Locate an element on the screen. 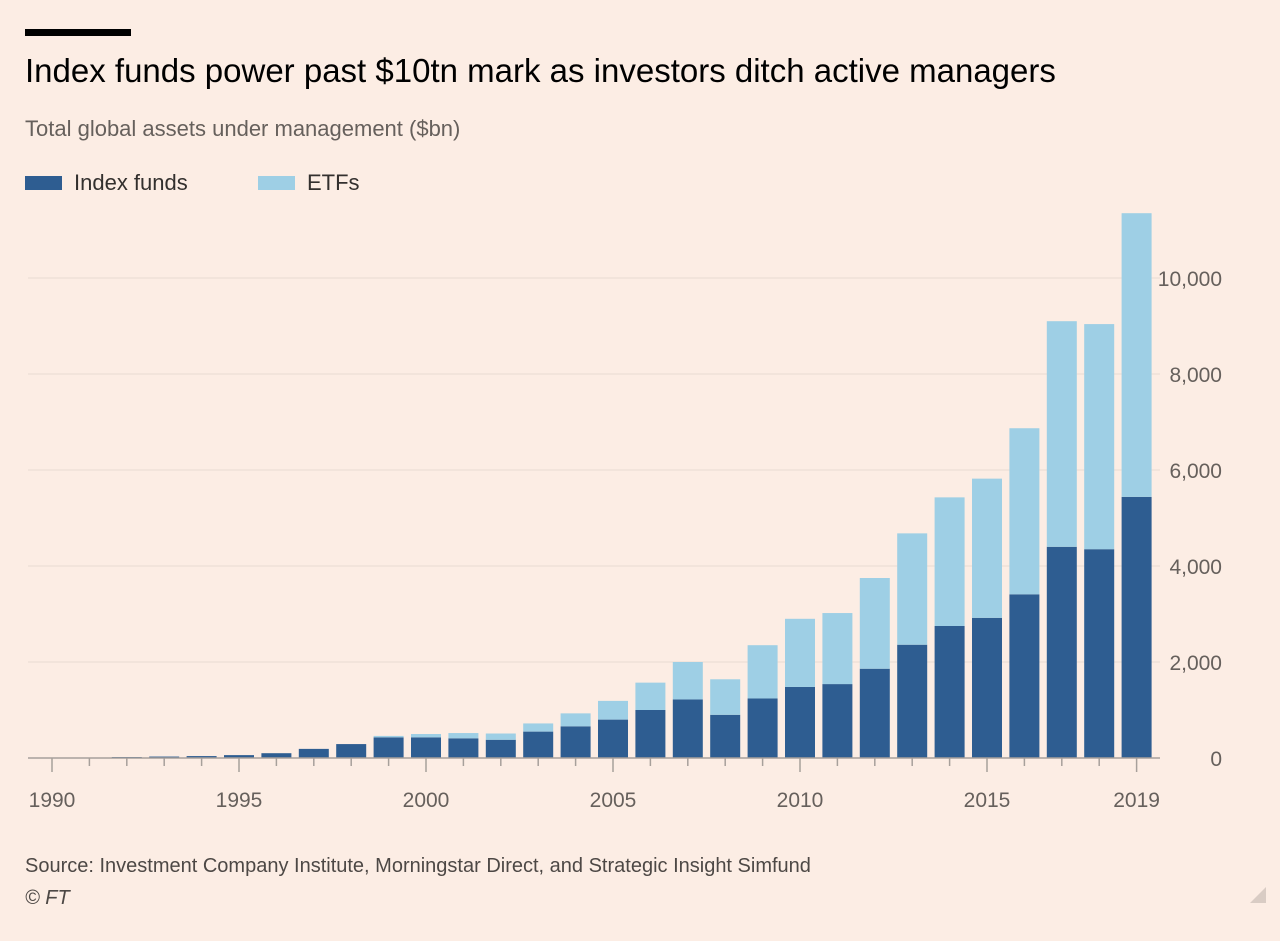 This screenshot has width=1280, height=941. x-tick-label: 2000 is located at coordinates (426, 800).